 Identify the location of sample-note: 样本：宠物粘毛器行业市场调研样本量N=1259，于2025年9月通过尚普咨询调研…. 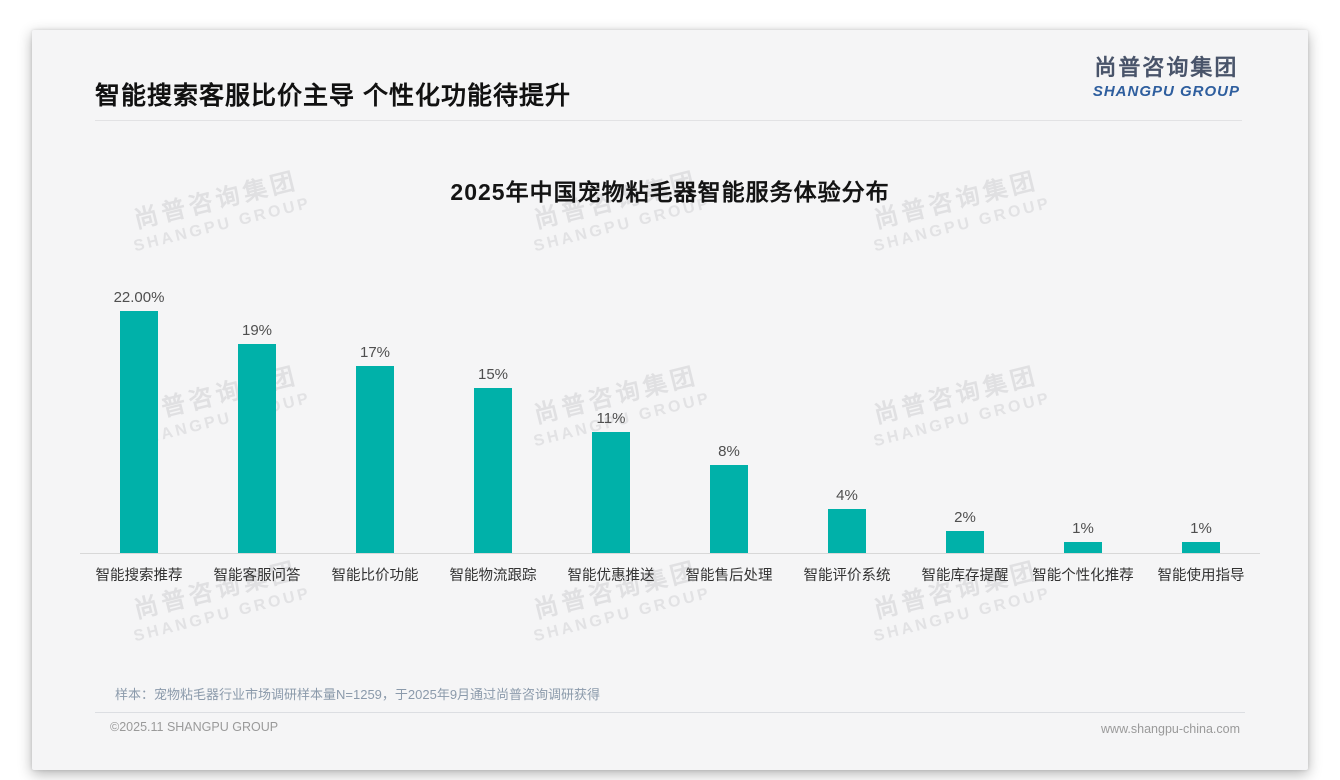
(358, 694).